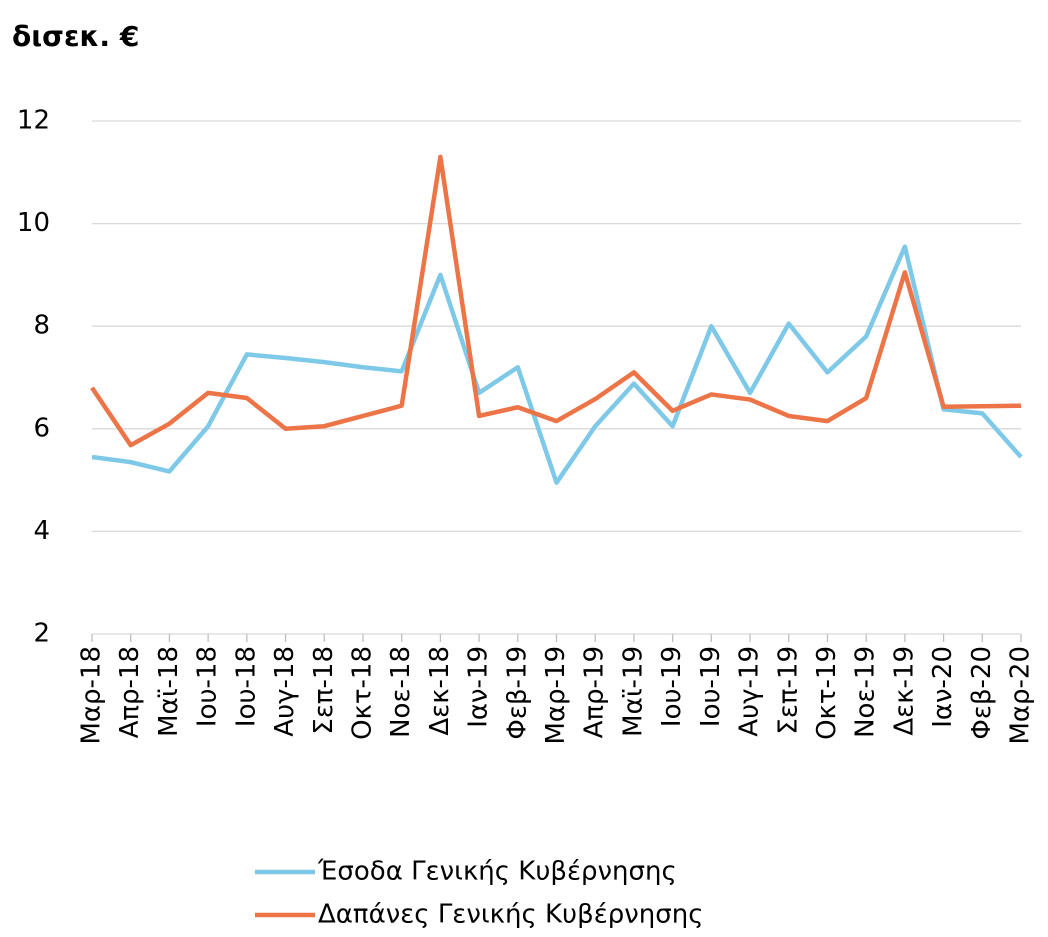 The height and width of the screenshot is (937, 1048). I want to click on y-tick-label: 12, so click(33, 121).